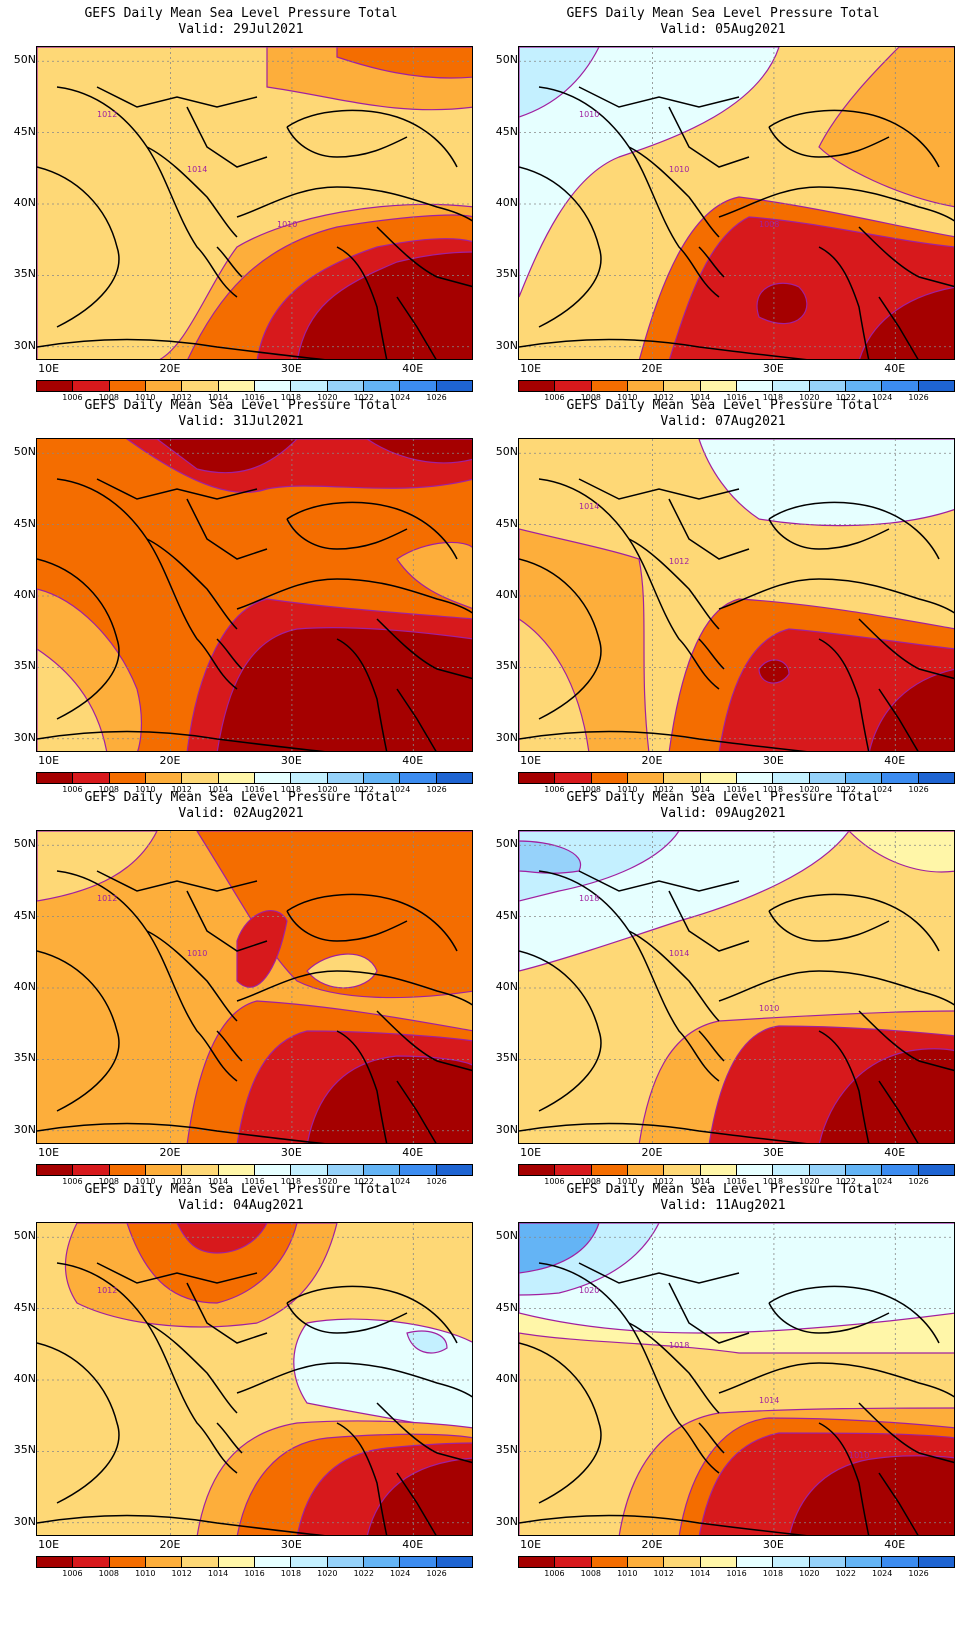 The width and height of the screenshot is (964, 1640). Describe the element at coordinates (769, 224) in the screenshot. I see `contour-label: 1008` at that location.